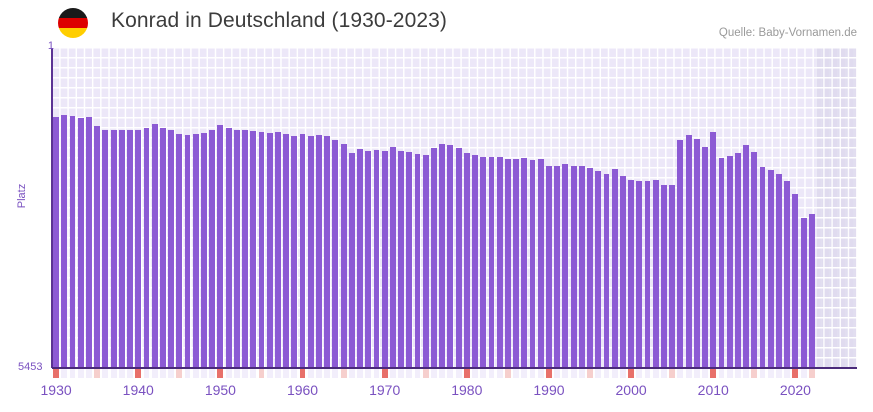 The image size is (873, 412). Describe the element at coordinates (549, 390) in the screenshot. I see `x-axis-tick-label: 1990` at that location.